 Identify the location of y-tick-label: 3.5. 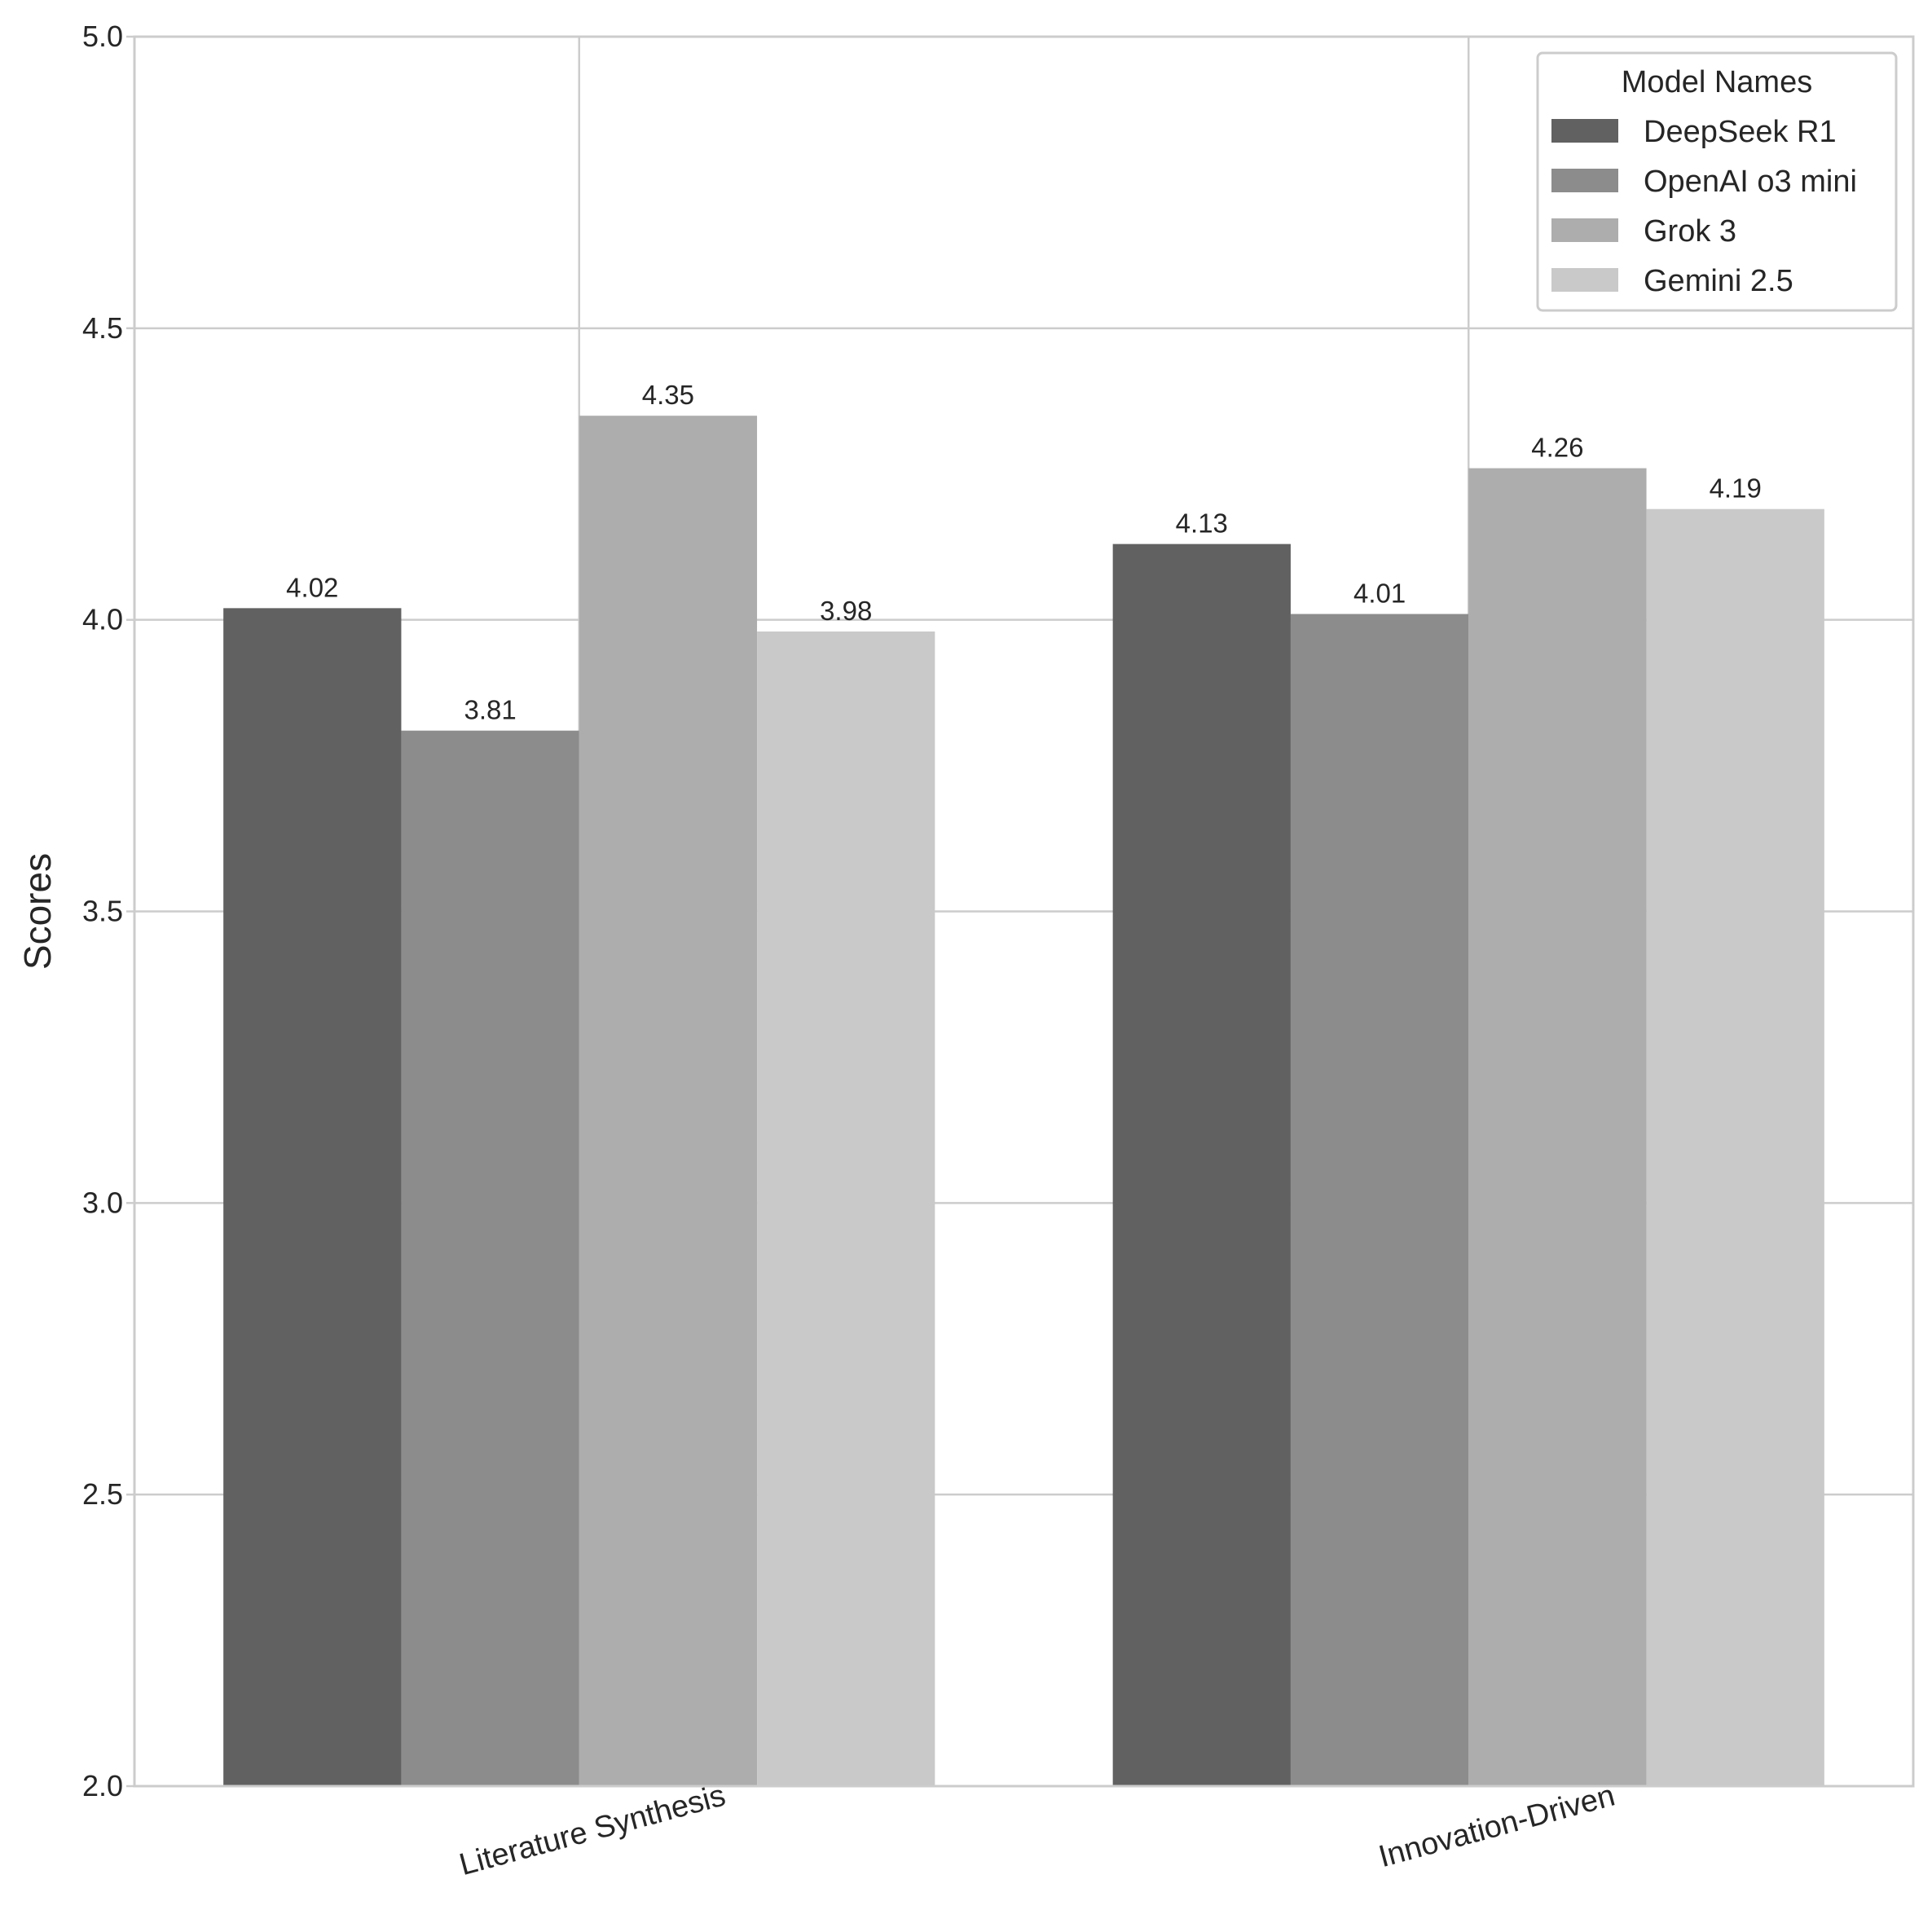
(102, 911).